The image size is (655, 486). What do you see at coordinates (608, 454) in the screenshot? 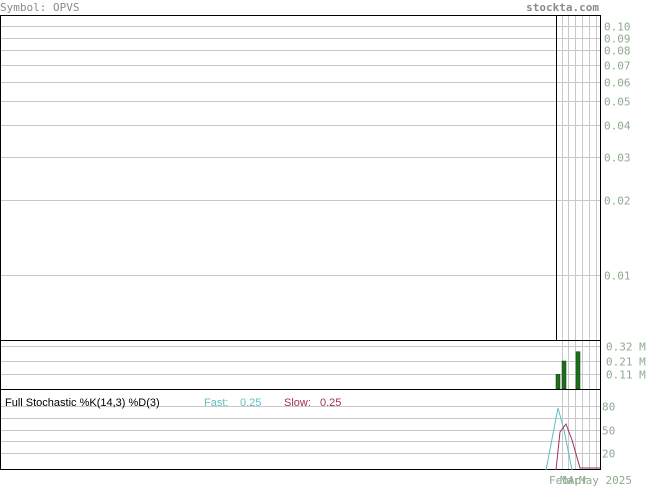
I see `stochastic-tick-label: 20` at bounding box center [608, 454].